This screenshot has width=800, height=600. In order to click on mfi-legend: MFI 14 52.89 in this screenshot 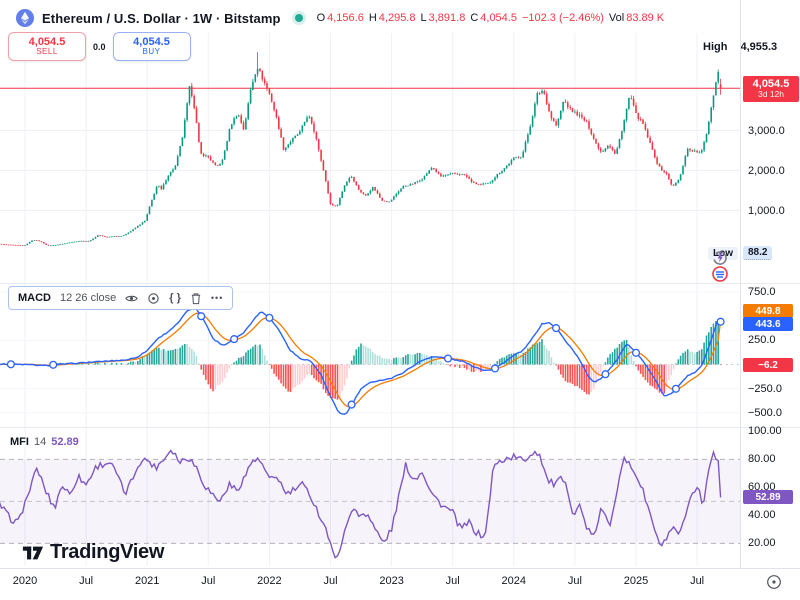, I will do `click(44, 442)`.